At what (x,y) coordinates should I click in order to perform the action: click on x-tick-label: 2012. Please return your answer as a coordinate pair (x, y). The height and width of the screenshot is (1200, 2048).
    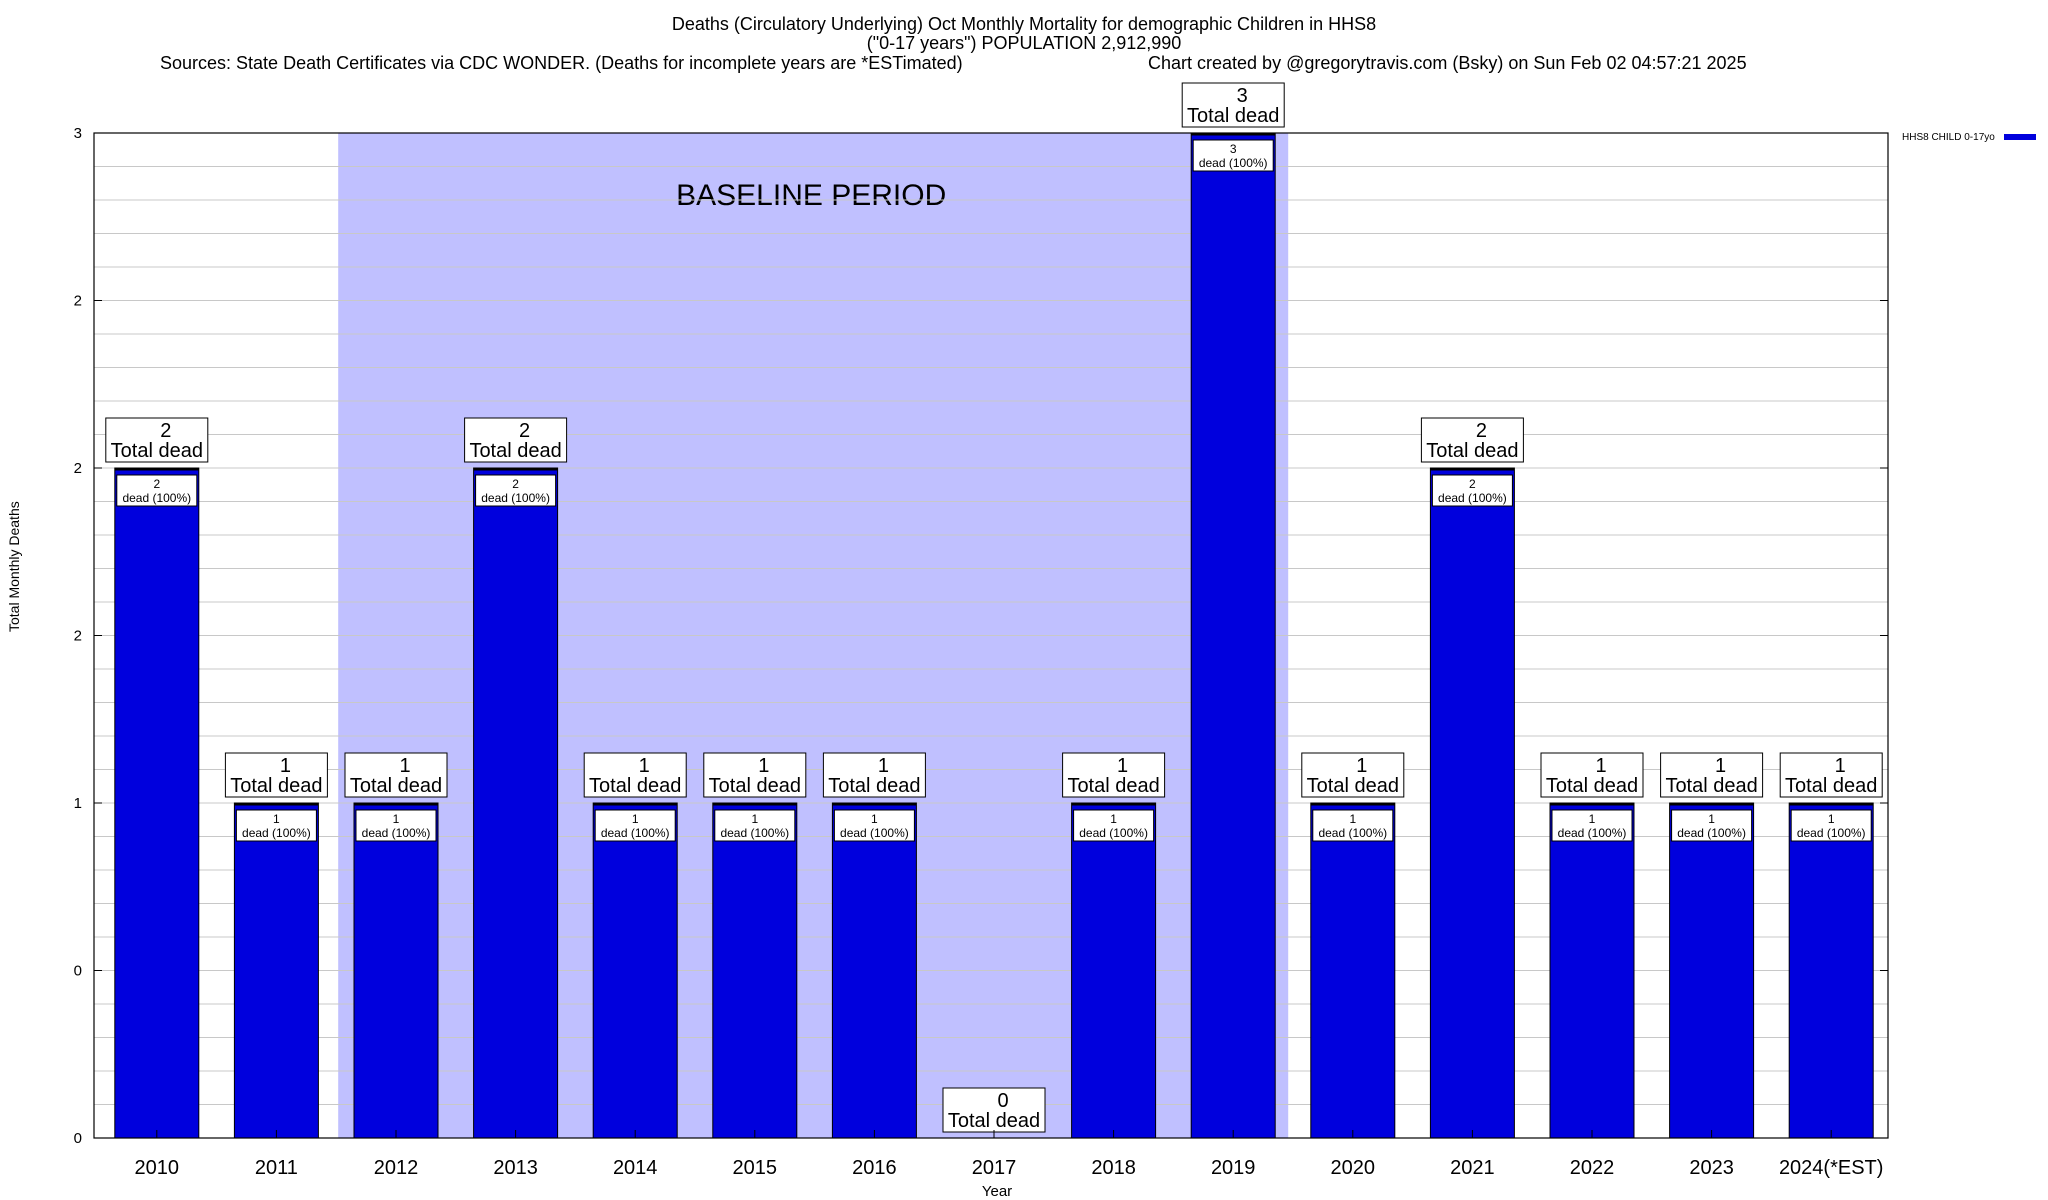
    Looking at the image, I should click on (396, 1168).